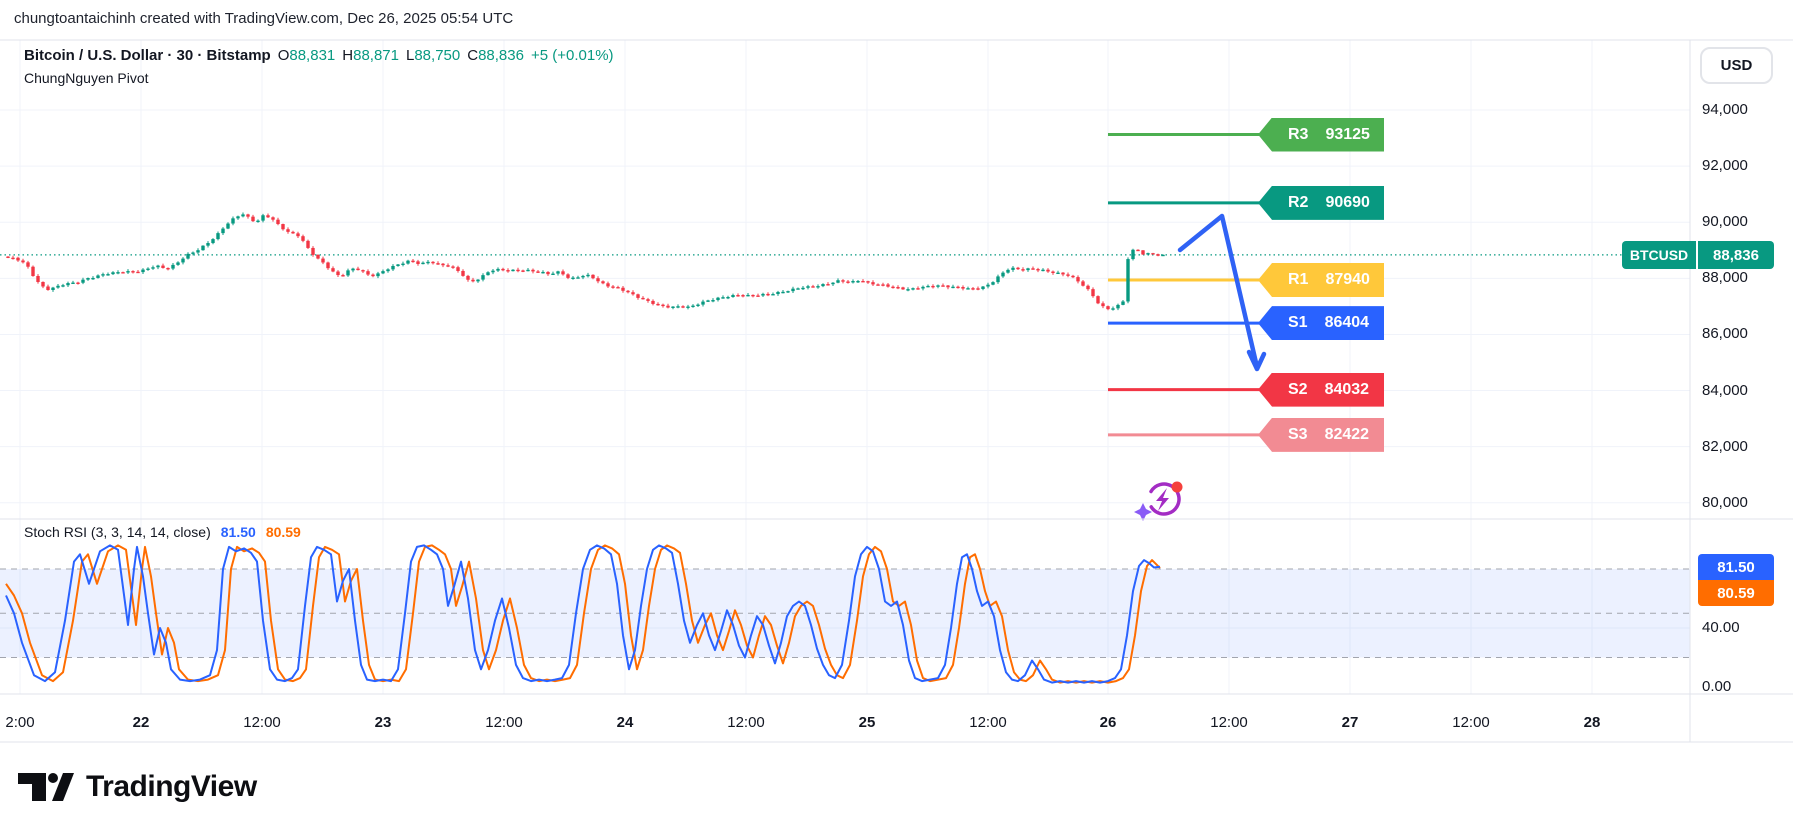 The height and width of the screenshot is (836, 1793). Describe the element at coordinates (583, 614) in the screenshot. I see `stoch-k-line` at that location.